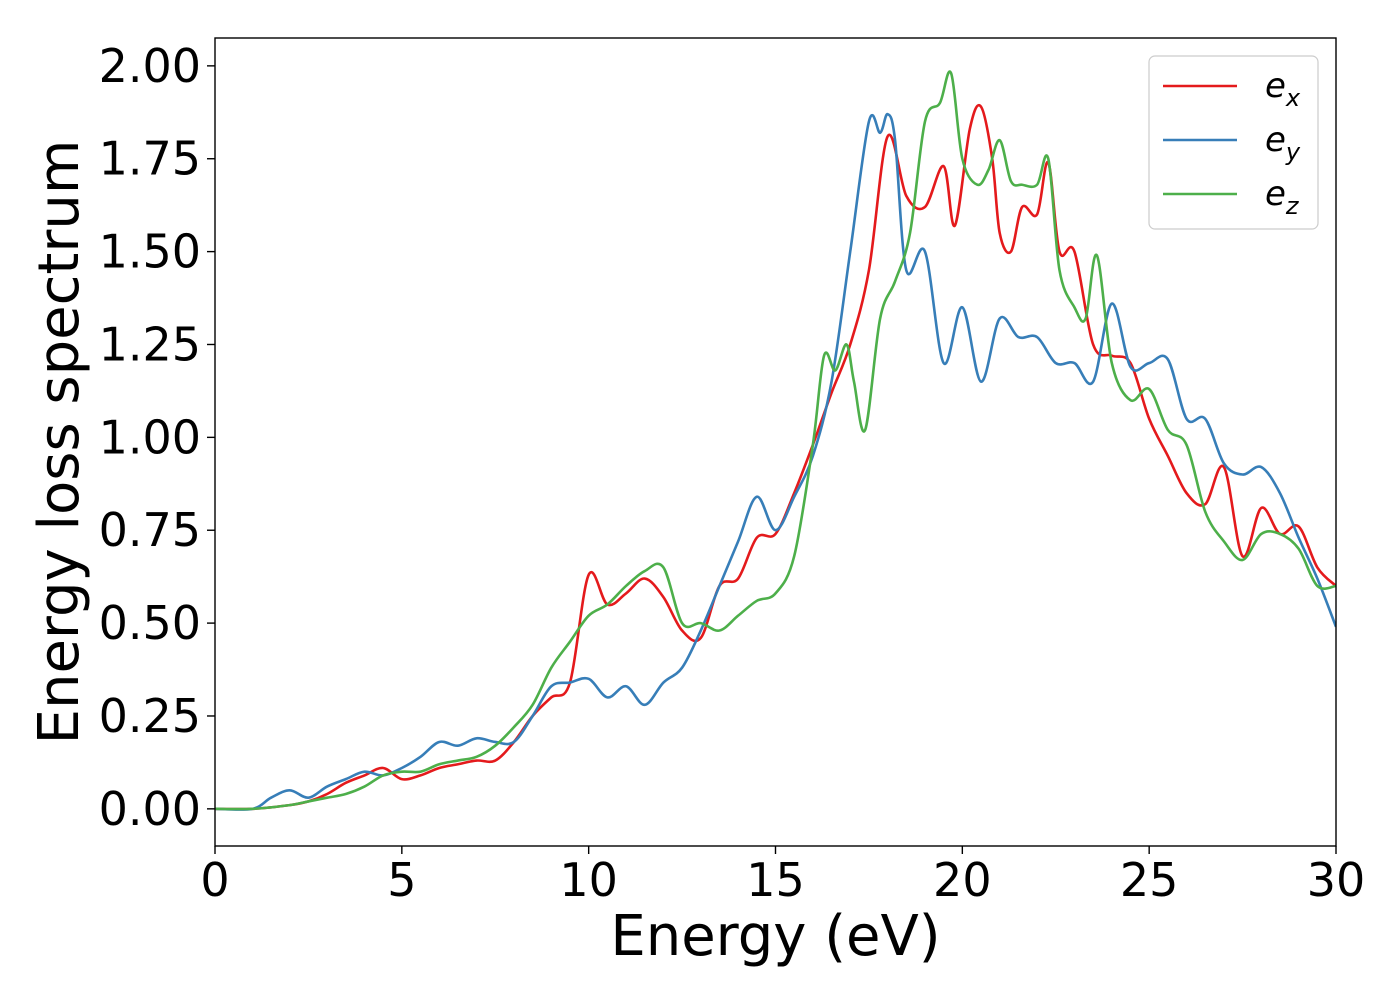  I want to click on x-tick-label: 30, so click(1336, 880).